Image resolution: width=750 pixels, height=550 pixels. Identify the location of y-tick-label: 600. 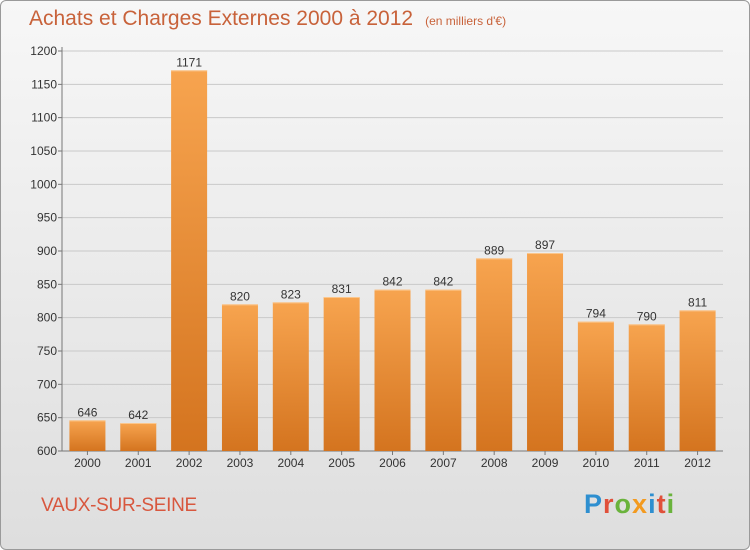
(47, 451).